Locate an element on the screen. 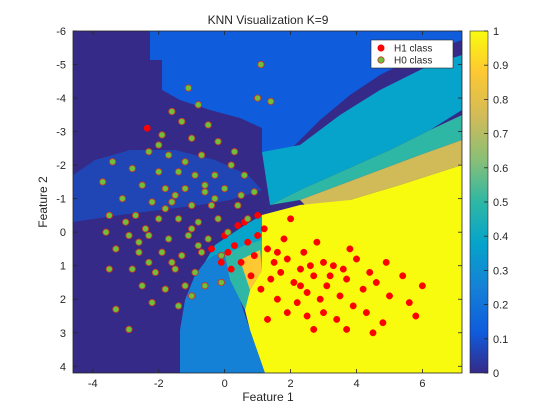 This screenshot has height=420, width=560. chart-title: KNN Visualization K=9 is located at coordinates (268, 20).